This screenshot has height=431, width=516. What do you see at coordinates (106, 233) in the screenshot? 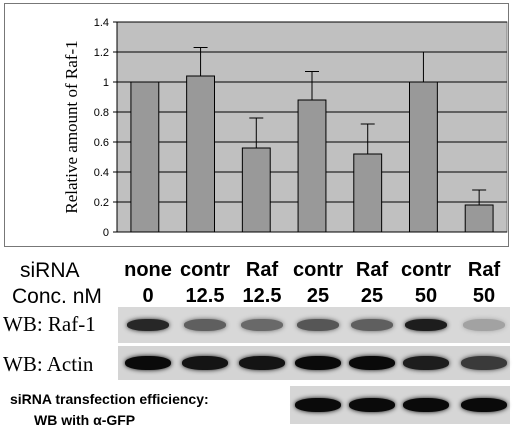
I see `y-tick-label: 0` at bounding box center [106, 233].